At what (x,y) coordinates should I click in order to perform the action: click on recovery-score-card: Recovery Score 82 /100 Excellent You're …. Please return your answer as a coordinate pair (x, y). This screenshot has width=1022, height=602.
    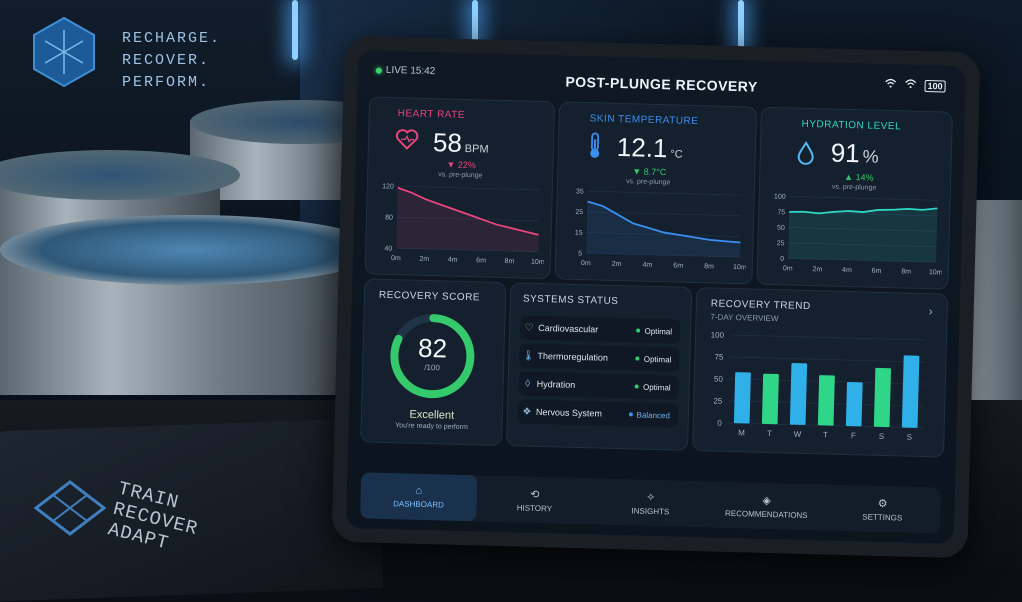
    Looking at the image, I should click on (433, 362).